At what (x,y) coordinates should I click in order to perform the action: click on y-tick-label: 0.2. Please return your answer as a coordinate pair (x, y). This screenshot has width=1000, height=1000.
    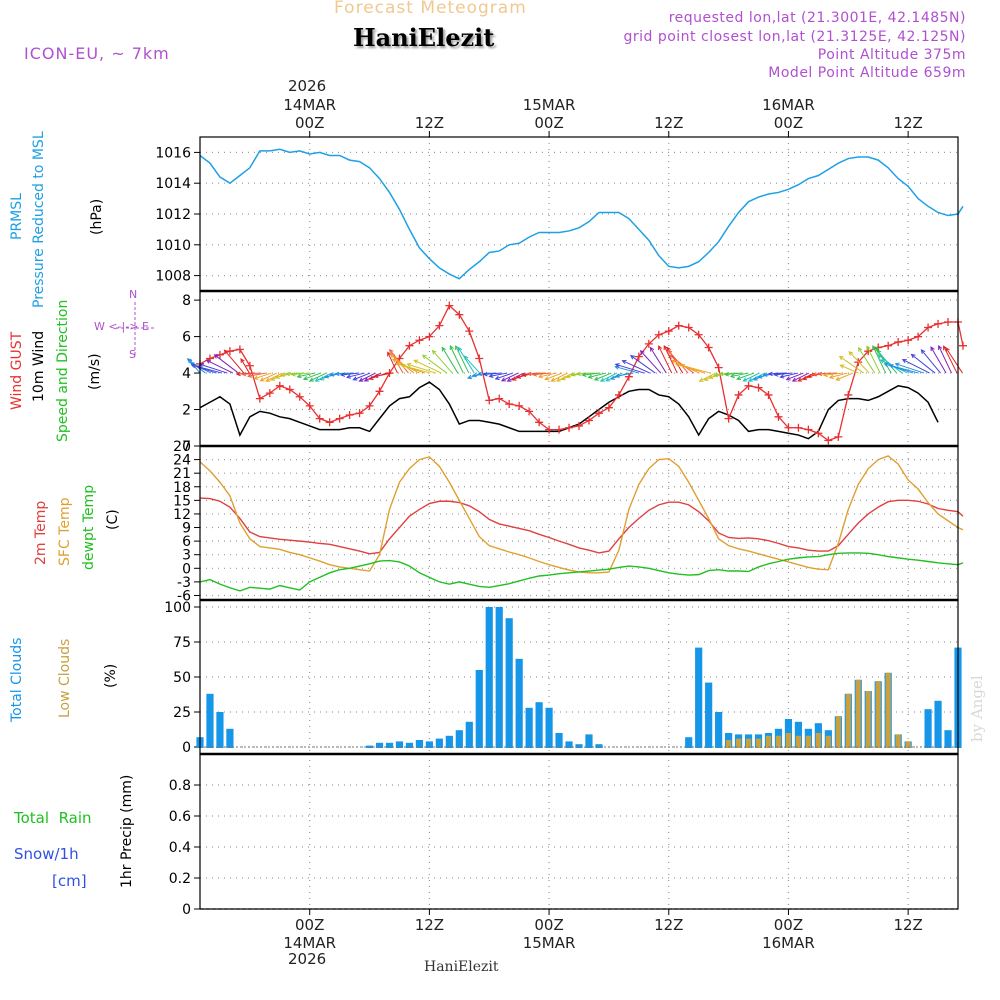
    Looking at the image, I should click on (180, 879).